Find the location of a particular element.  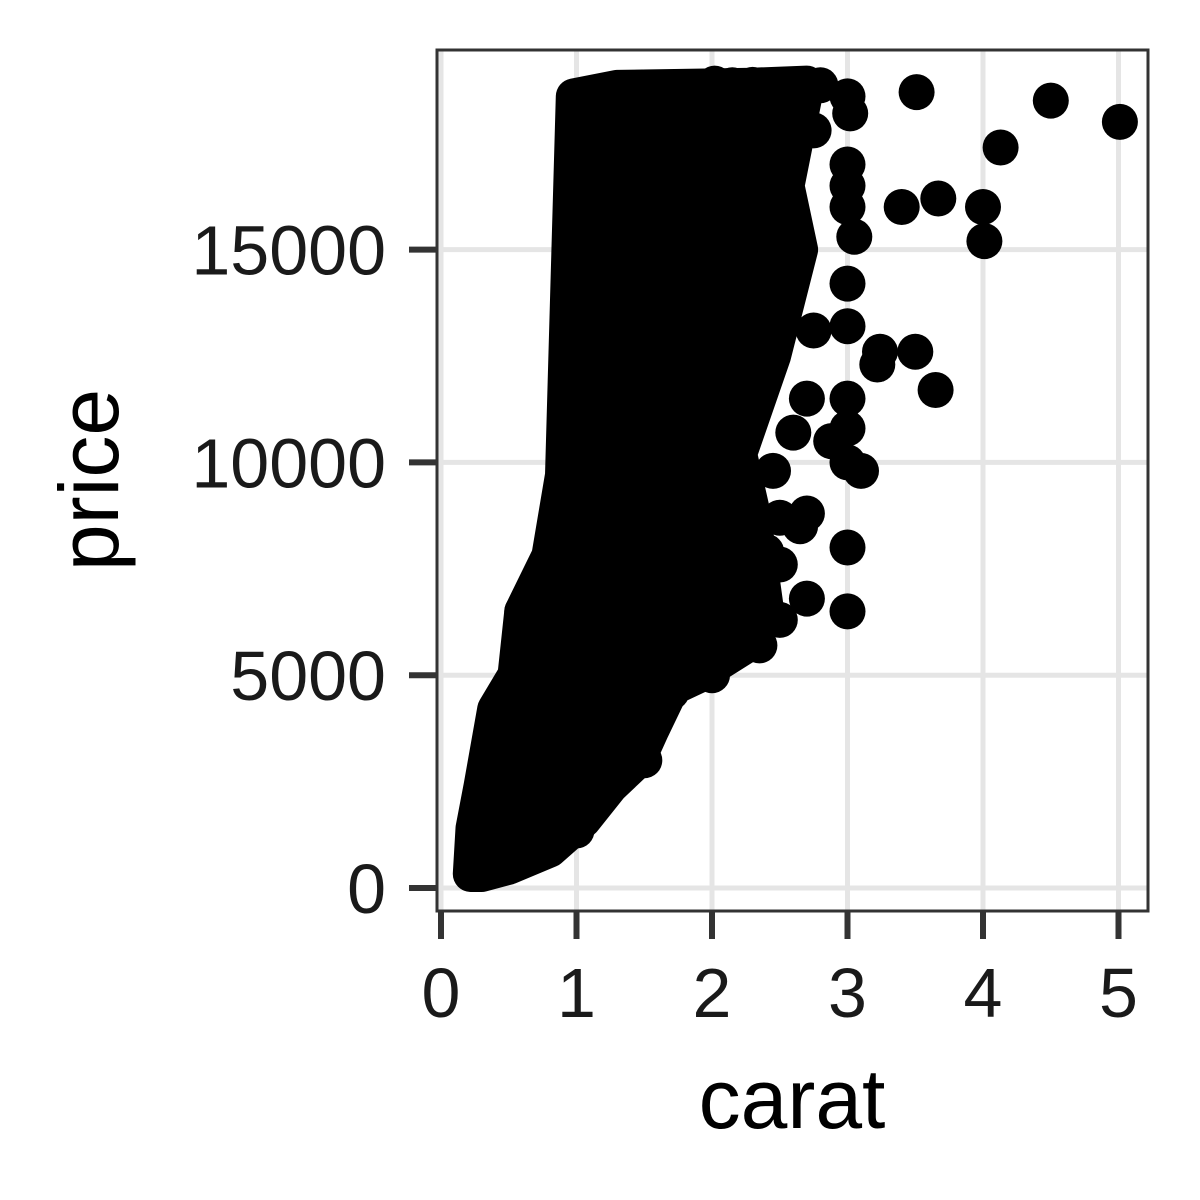

y-tick-label: 15000 is located at coordinates (288, 251).